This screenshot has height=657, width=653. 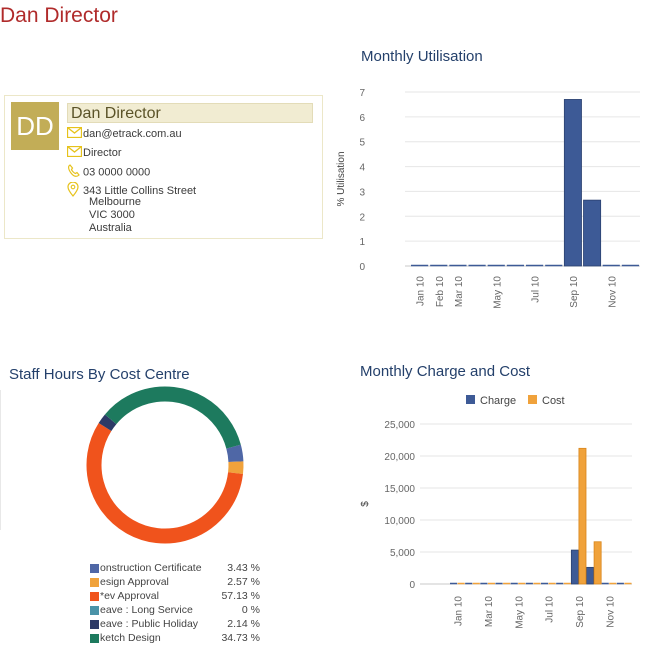 I want to click on legend-item: eave : Public Holiday 2.14 %, so click(x=175, y=625).